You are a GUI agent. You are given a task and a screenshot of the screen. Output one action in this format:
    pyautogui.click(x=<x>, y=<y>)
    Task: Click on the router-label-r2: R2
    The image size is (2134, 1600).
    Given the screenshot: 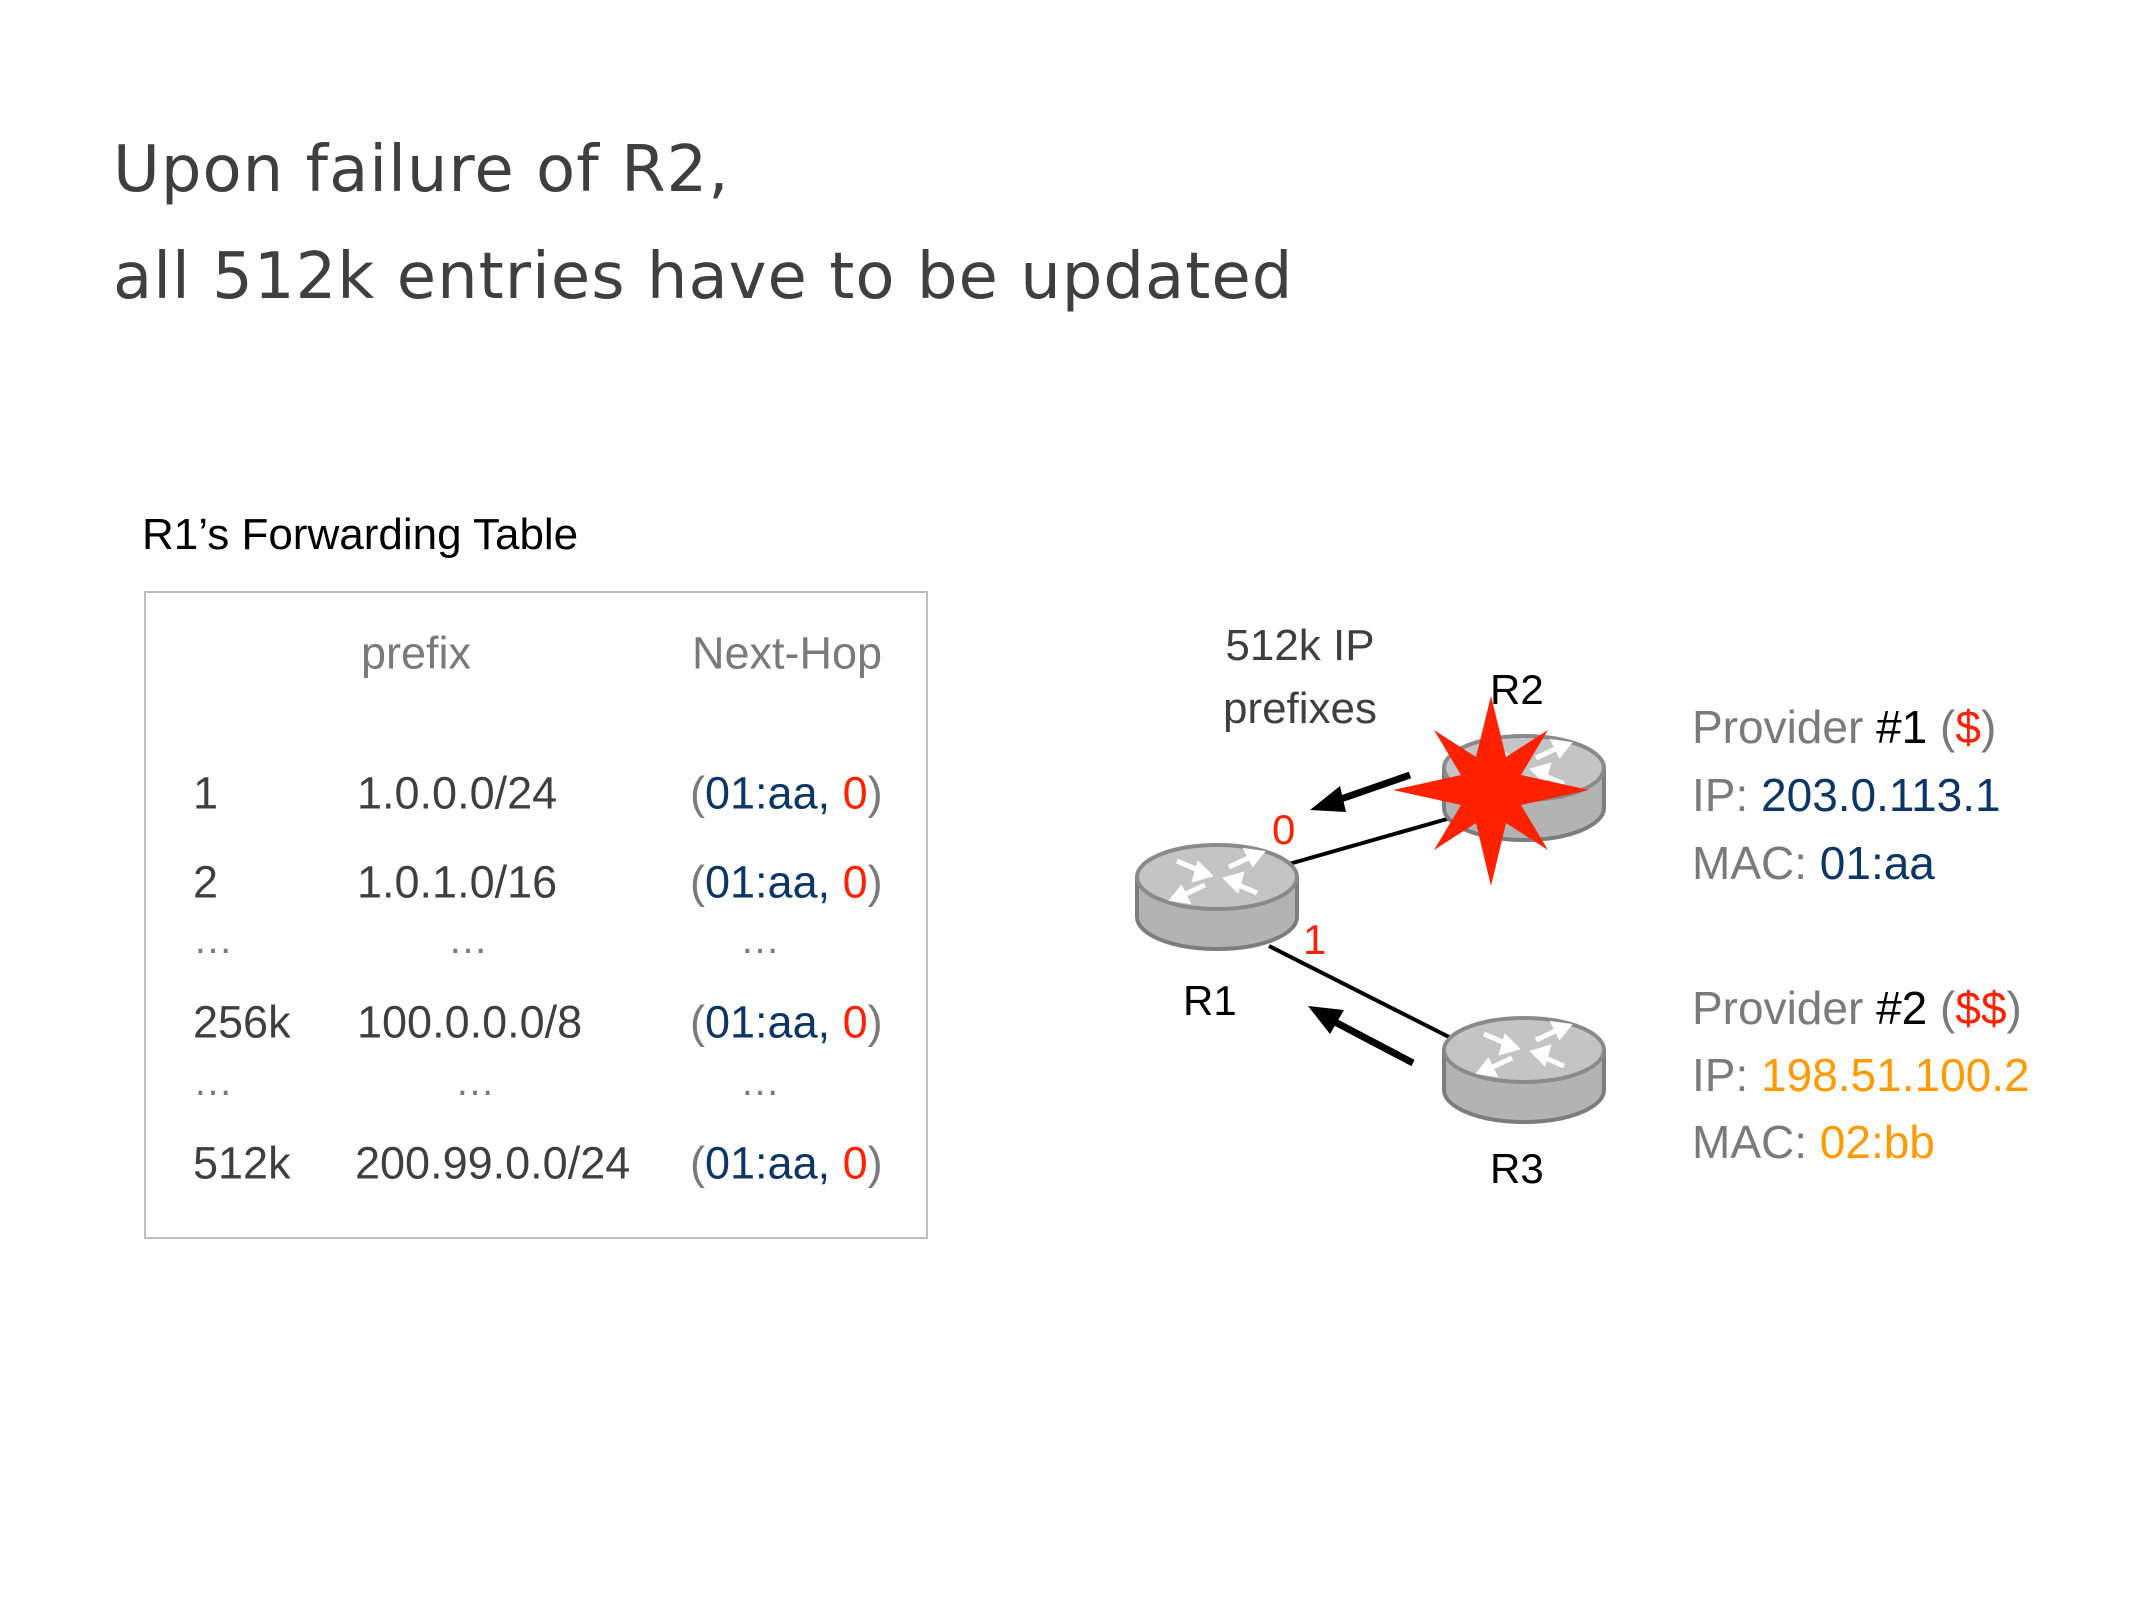 What is the action you would take?
    pyautogui.click(x=1517, y=689)
    